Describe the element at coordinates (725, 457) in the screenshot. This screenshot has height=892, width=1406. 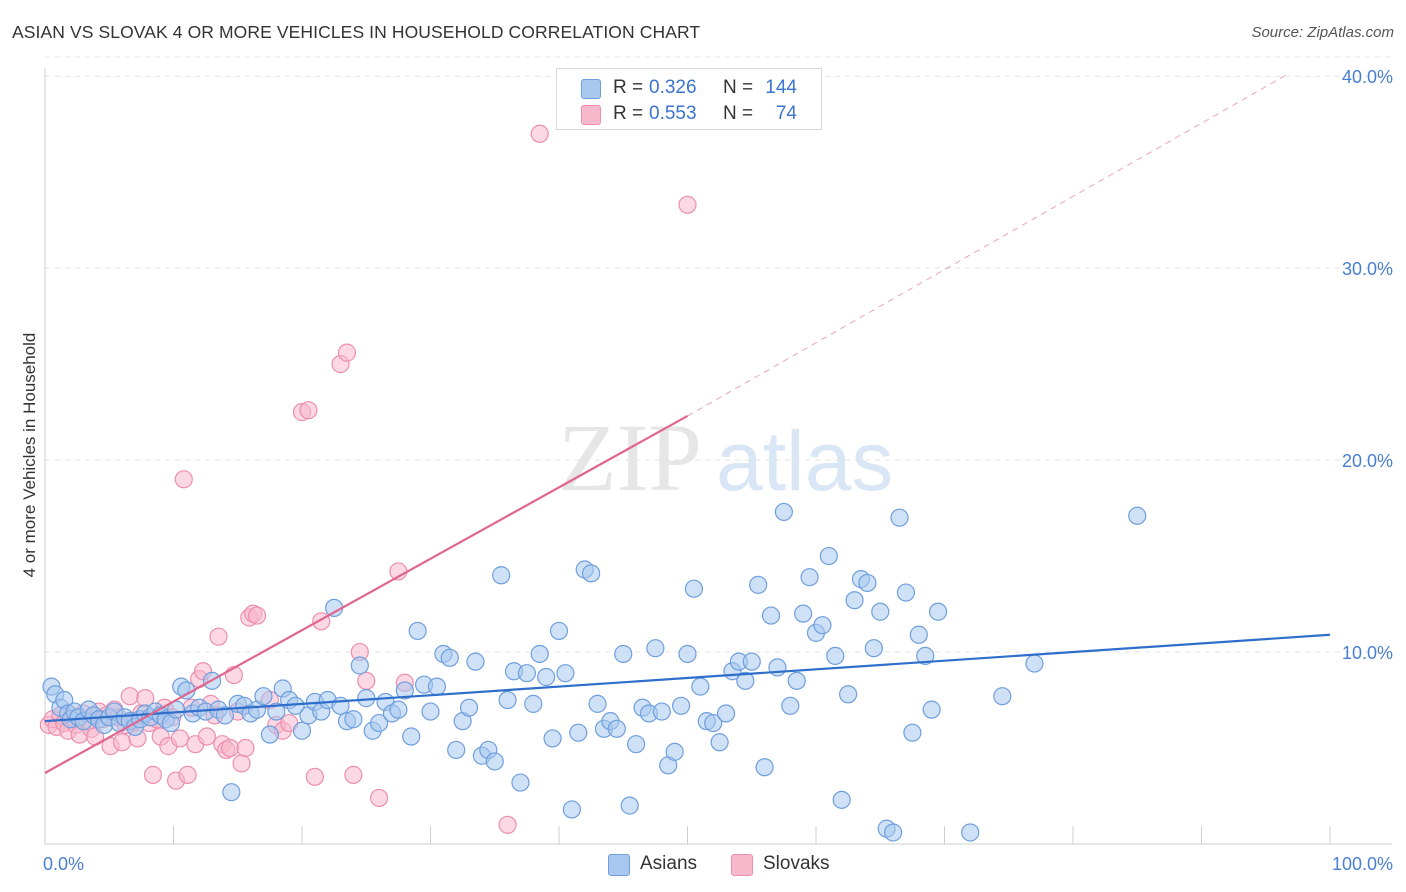
I see `watermark: ZIP atlas` at that location.